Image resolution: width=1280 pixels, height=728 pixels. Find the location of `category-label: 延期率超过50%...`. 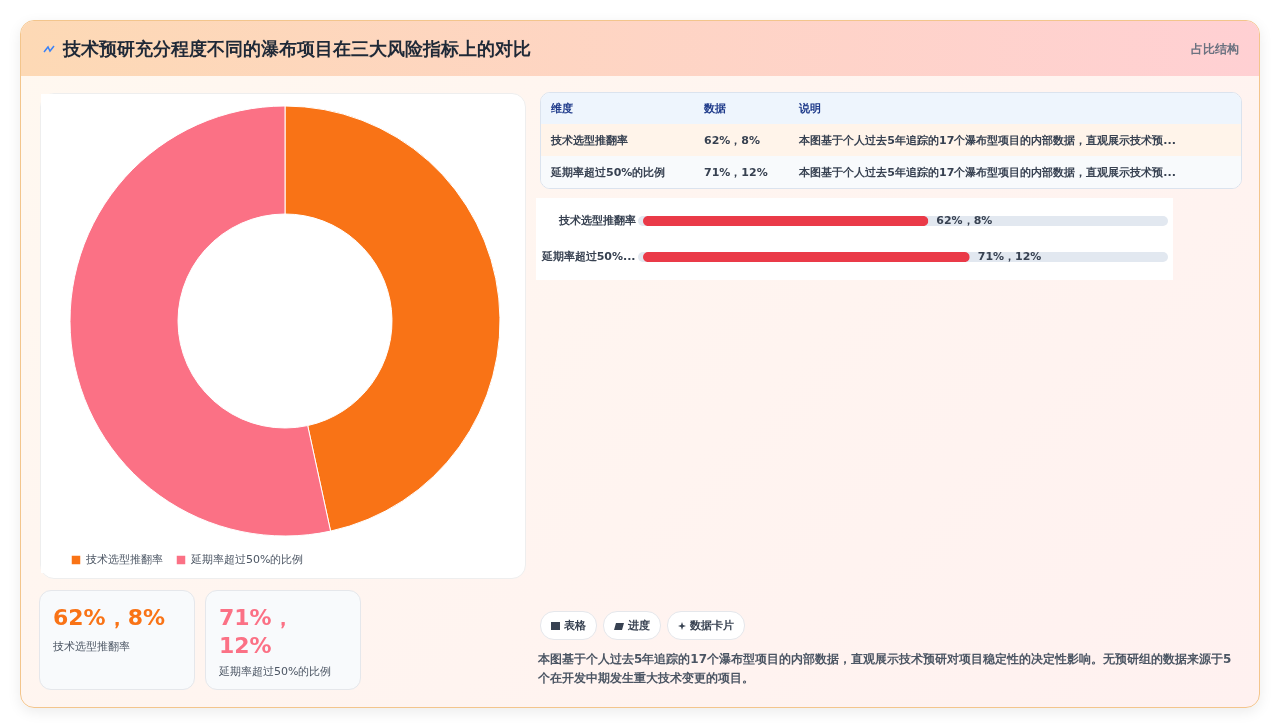

category-label: 延期率超过50%... is located at coordinates (588, 256).